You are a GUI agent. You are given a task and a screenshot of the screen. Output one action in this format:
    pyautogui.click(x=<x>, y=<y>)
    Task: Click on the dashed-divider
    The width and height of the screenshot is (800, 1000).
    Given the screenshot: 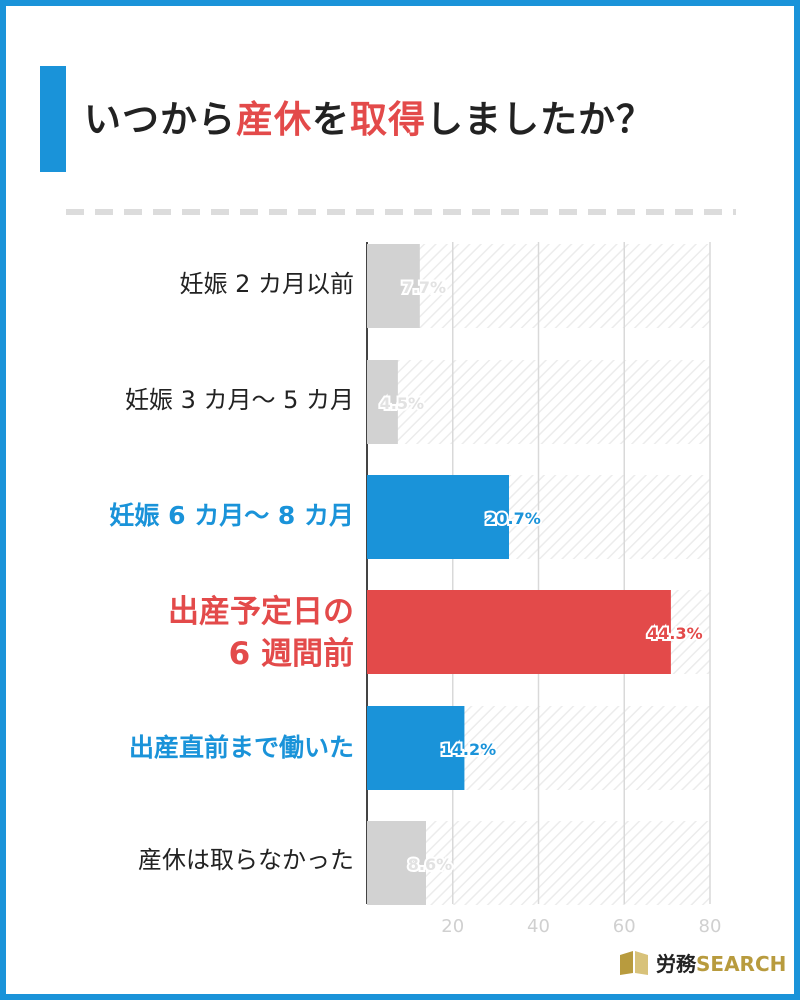 What is the action you would take?
    pyautogui.click(x=401, y=212)
    